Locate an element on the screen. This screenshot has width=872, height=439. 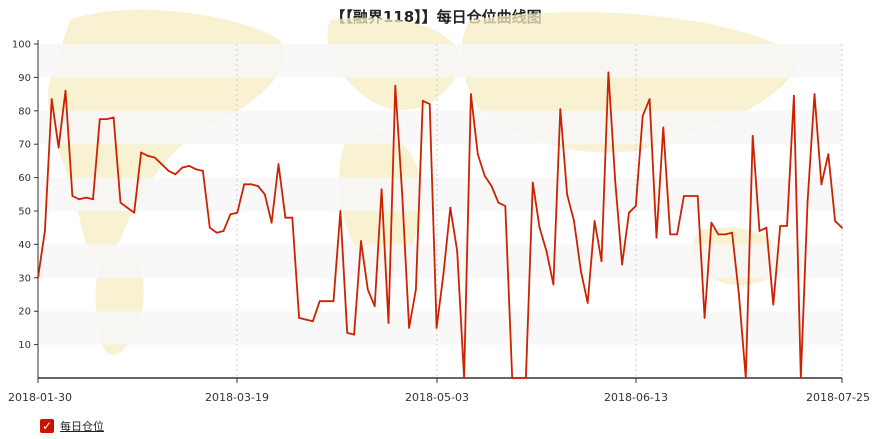
x-tick-label: 2018-01-30 is located at coordinates (40, 397).